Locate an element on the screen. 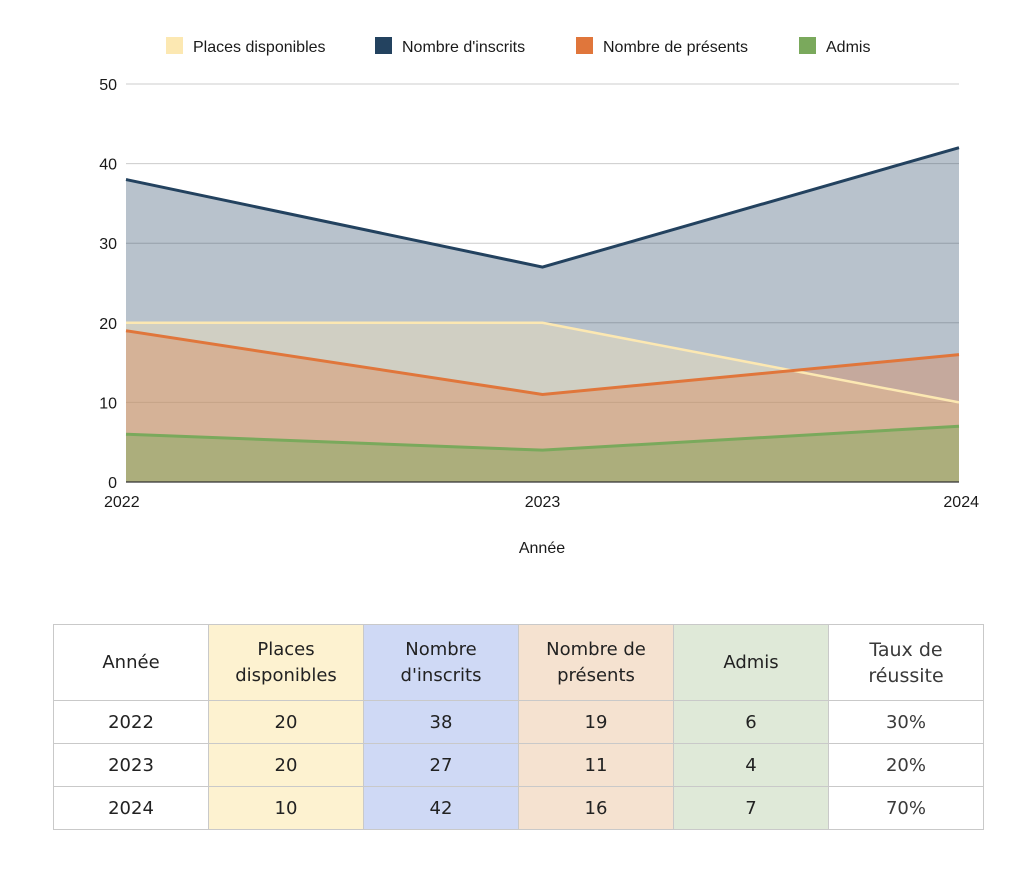  cell-inscrits: 38 is located at coordinates (441, 722).